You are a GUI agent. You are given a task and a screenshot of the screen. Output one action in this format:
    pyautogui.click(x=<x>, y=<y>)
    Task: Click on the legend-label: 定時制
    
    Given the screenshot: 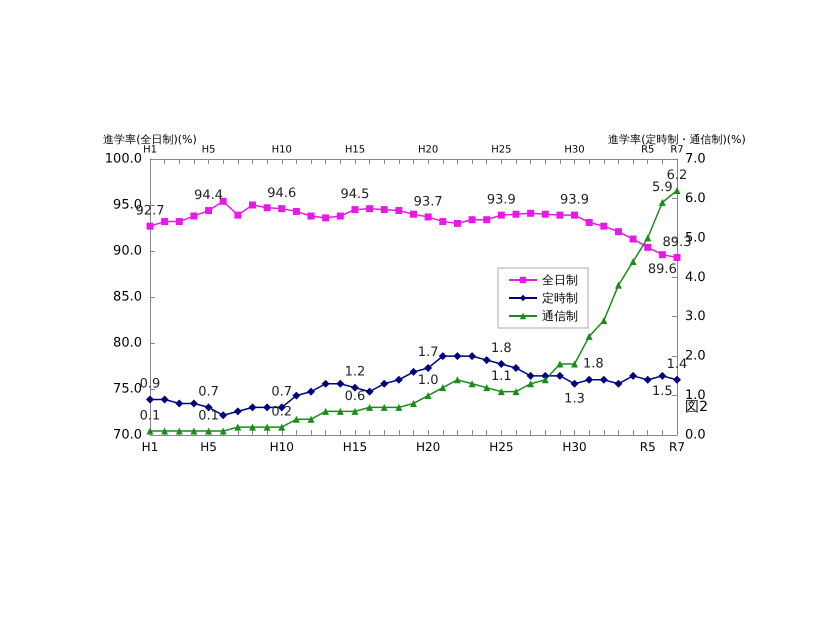 What is the action you would take?
    pyautogui.click(x=560, y=298)
    